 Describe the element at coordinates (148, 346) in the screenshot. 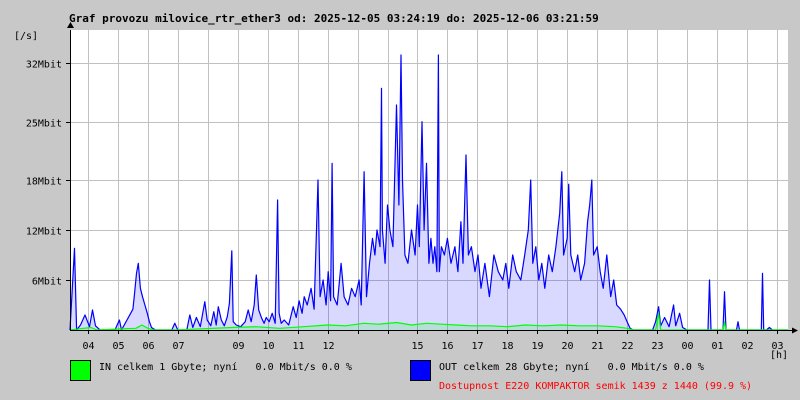

I see `x-tick-label: 06` at that location.